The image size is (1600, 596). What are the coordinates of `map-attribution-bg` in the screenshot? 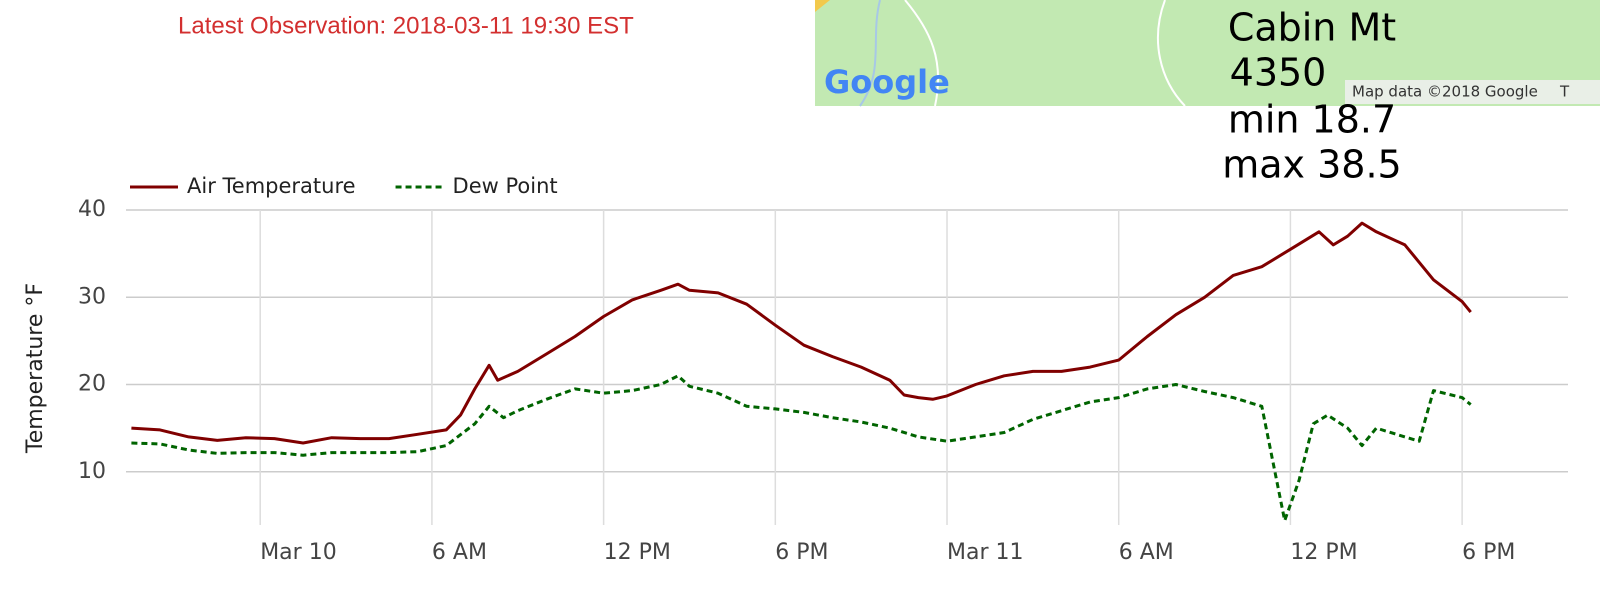 It's located at (1472, 92).